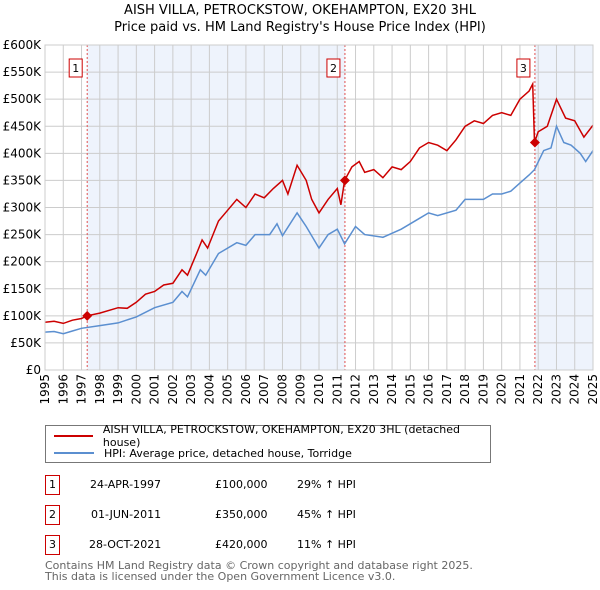  What do you see at coordinates (23, 153) in the screenshot?
I see `y-tick-label: £400K` at bounding box center [23, 153].